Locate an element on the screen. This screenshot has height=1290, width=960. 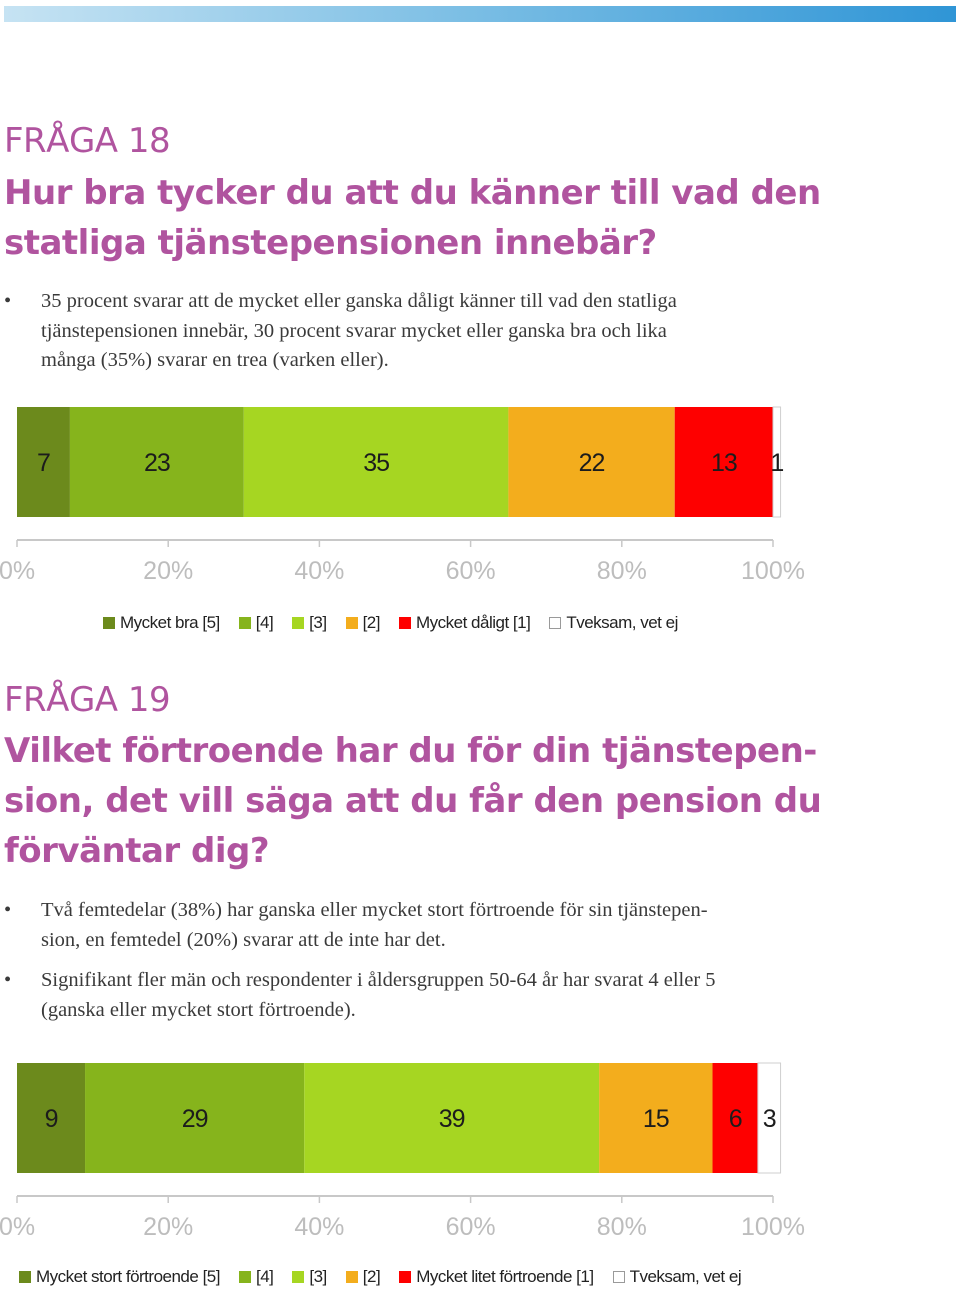
legend-label: Mycket litet förtroende [1] is located at coordinates (505, 1276).